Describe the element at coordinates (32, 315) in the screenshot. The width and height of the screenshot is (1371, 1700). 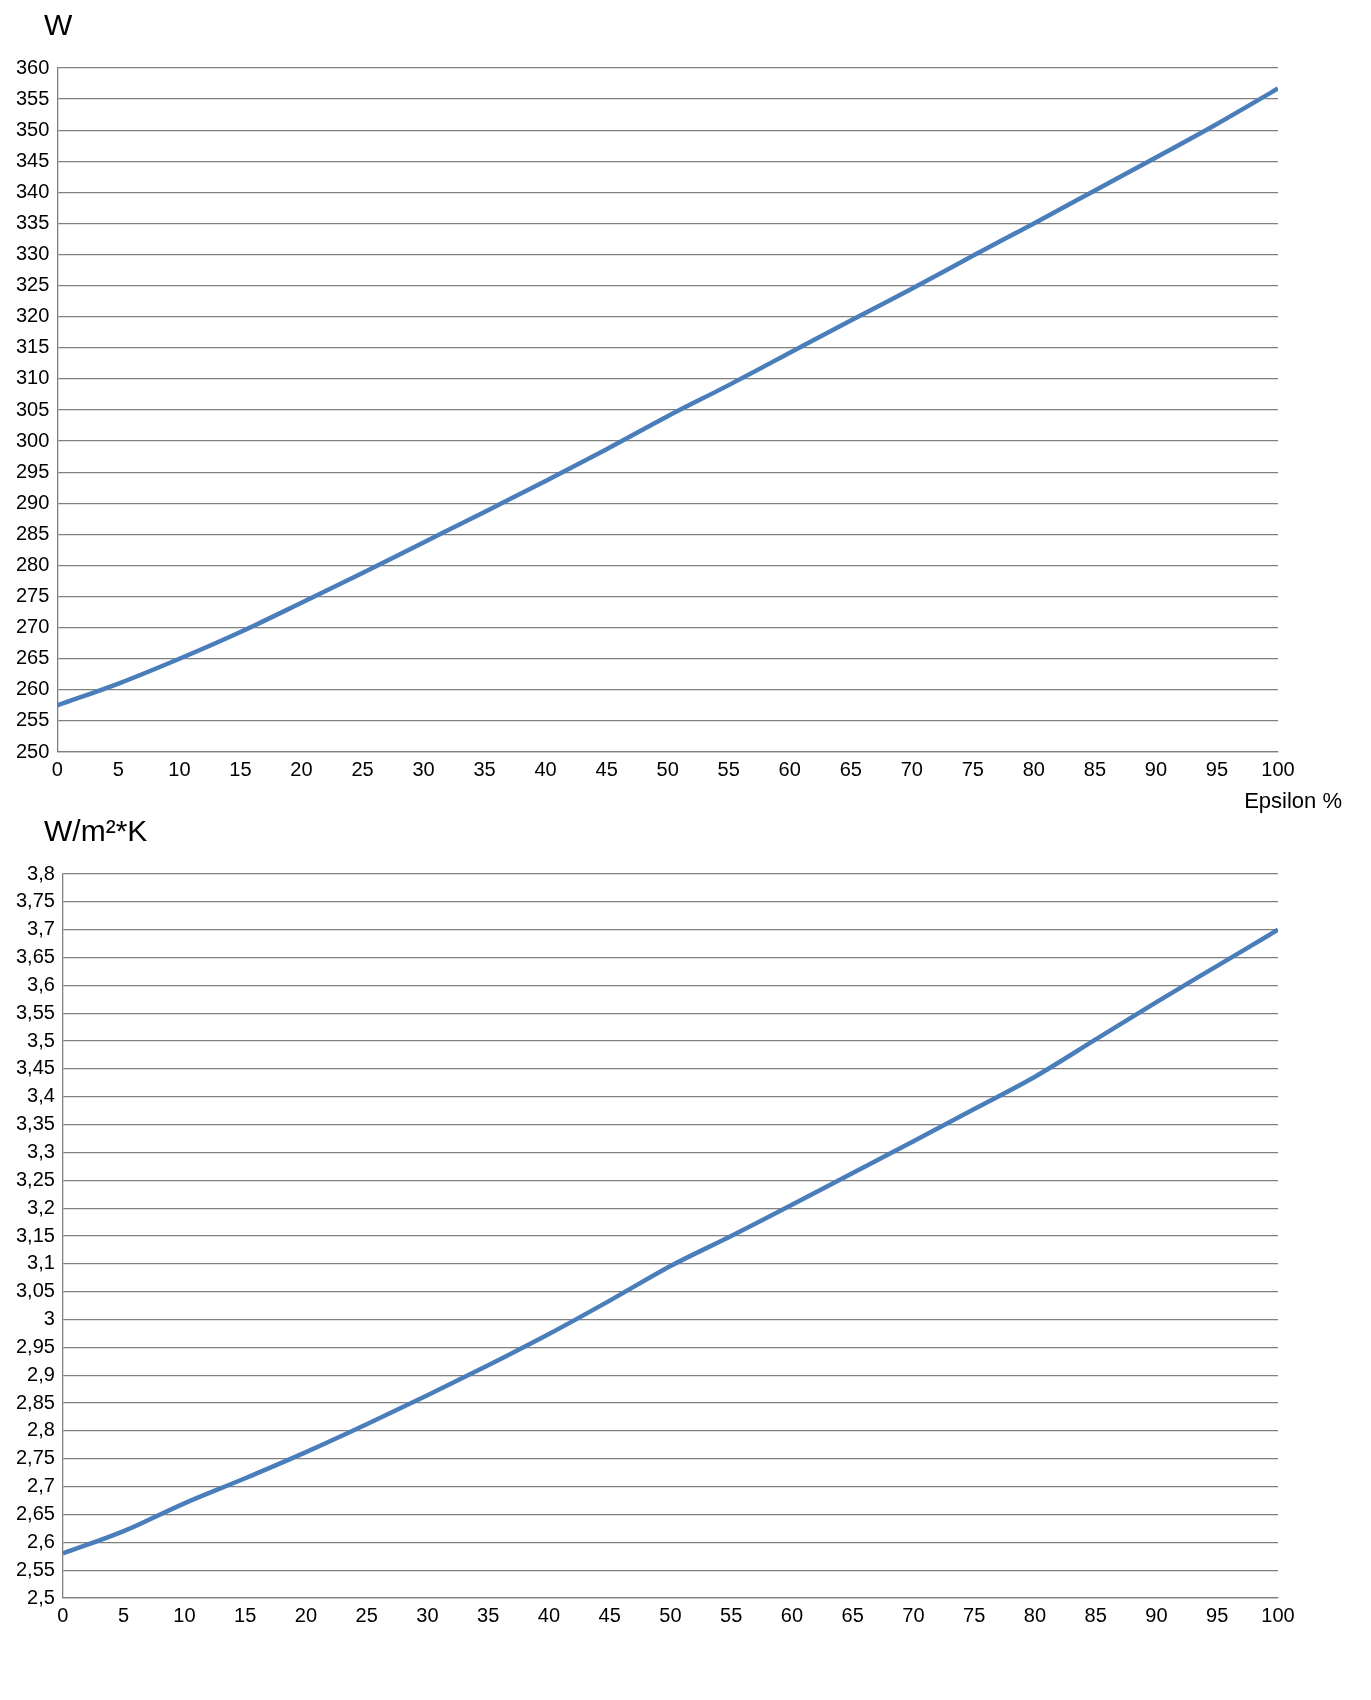
I see `y-tick-label: 320` at that location.